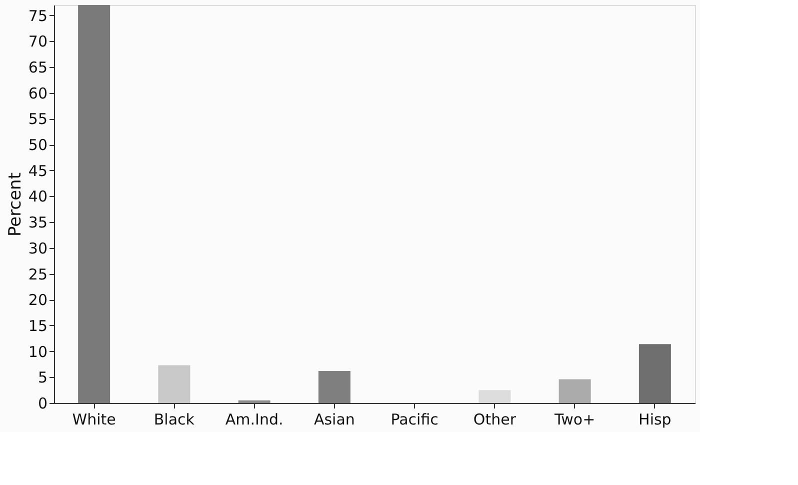  What do you see at coordinates (174, 419) in the screenshot?
I see `x-tick-label: Black` at bounding box center [174, 419].